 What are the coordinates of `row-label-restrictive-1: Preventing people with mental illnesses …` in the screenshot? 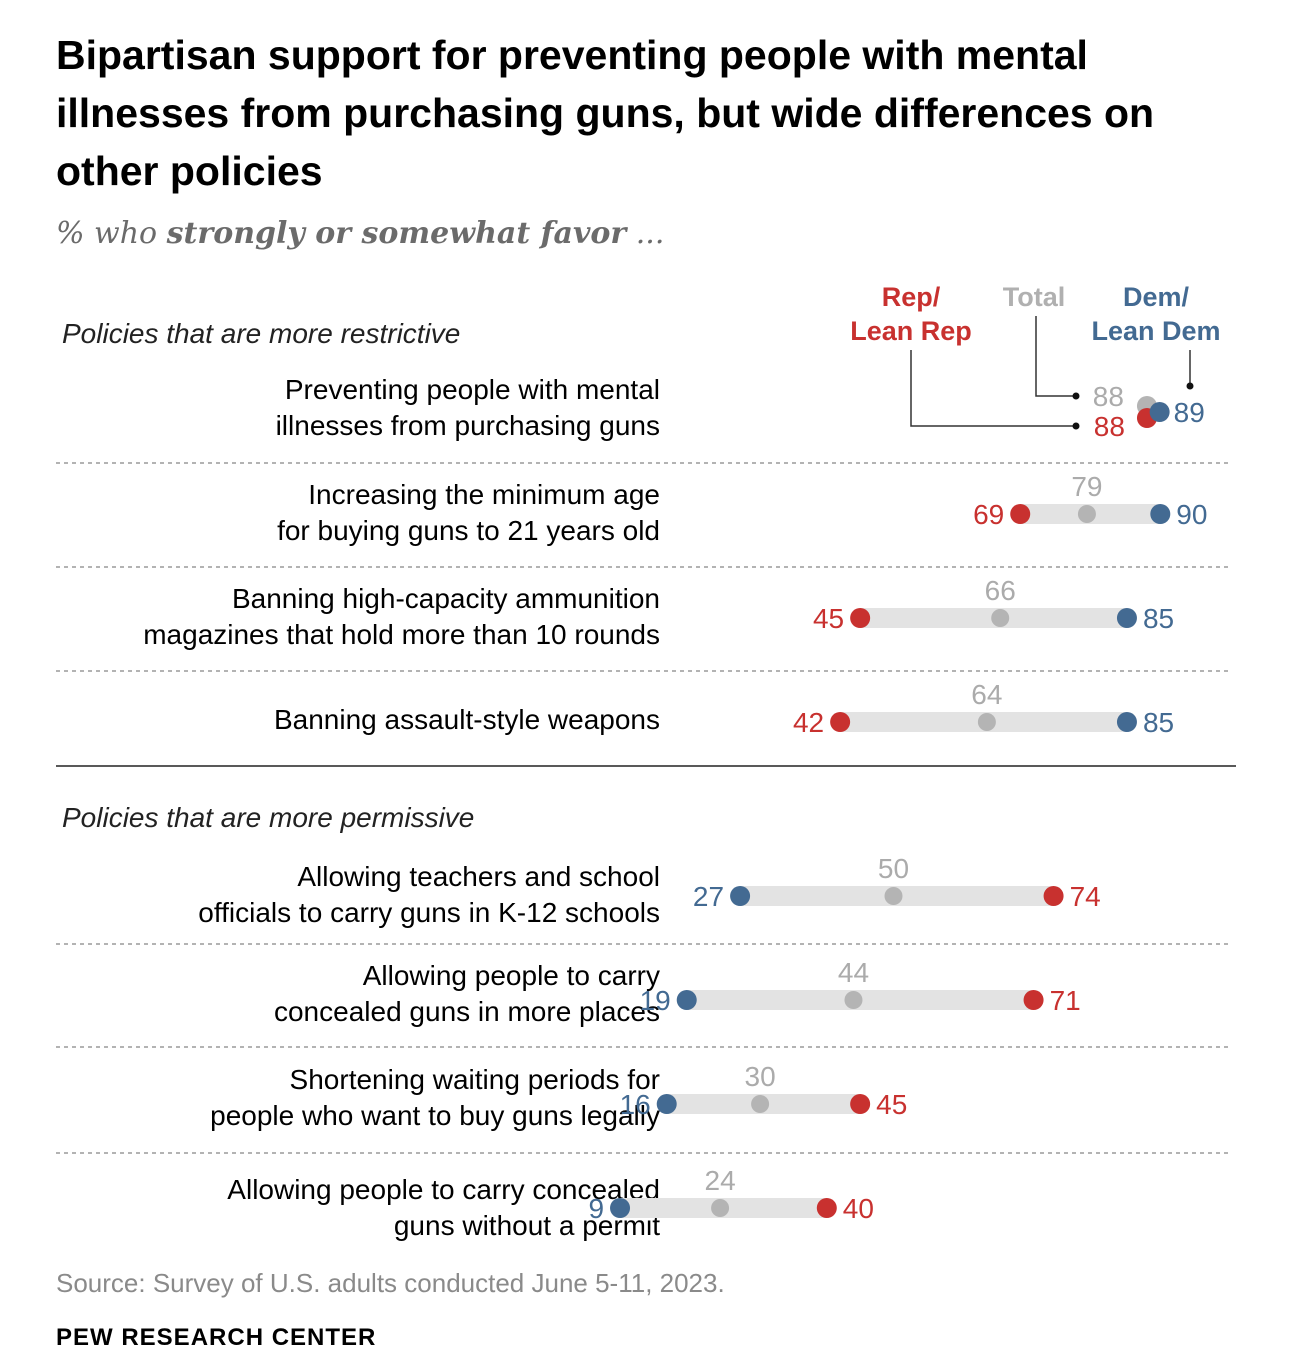 It's located at (340, 408).